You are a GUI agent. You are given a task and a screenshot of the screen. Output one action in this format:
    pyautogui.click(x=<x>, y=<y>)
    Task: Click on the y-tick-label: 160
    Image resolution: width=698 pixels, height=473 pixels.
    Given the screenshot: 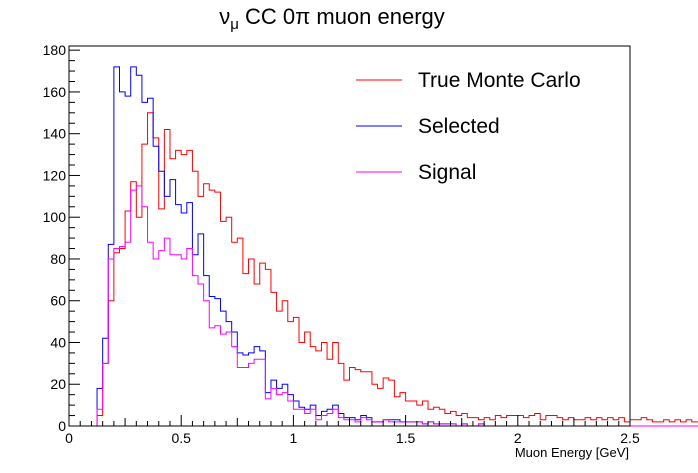 What is the action you would take?
    pyautogui.click(x=55, y=92)
    